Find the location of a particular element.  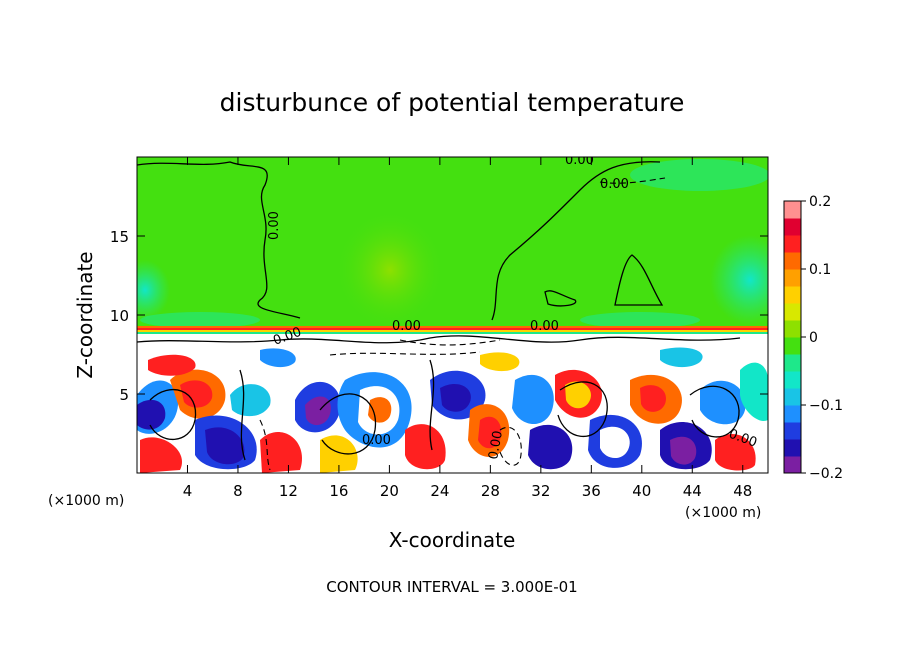

x-tick-label: 8 is located at coordinates (238, 491).